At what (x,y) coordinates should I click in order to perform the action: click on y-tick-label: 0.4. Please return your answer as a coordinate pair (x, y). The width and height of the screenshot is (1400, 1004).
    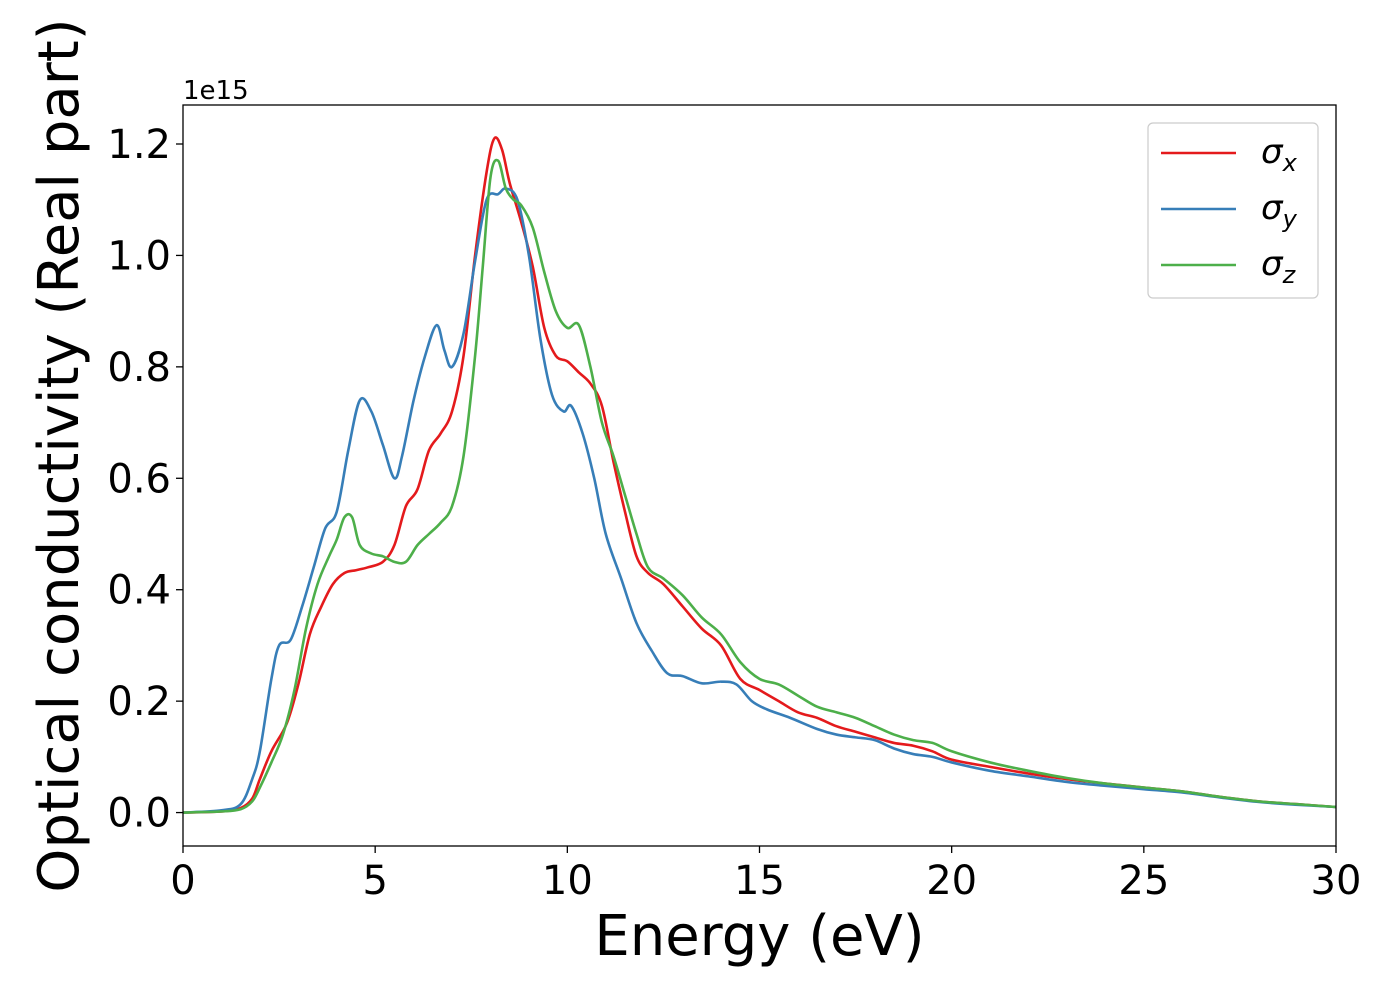
    Looking at the image, I should click on (139, 591).